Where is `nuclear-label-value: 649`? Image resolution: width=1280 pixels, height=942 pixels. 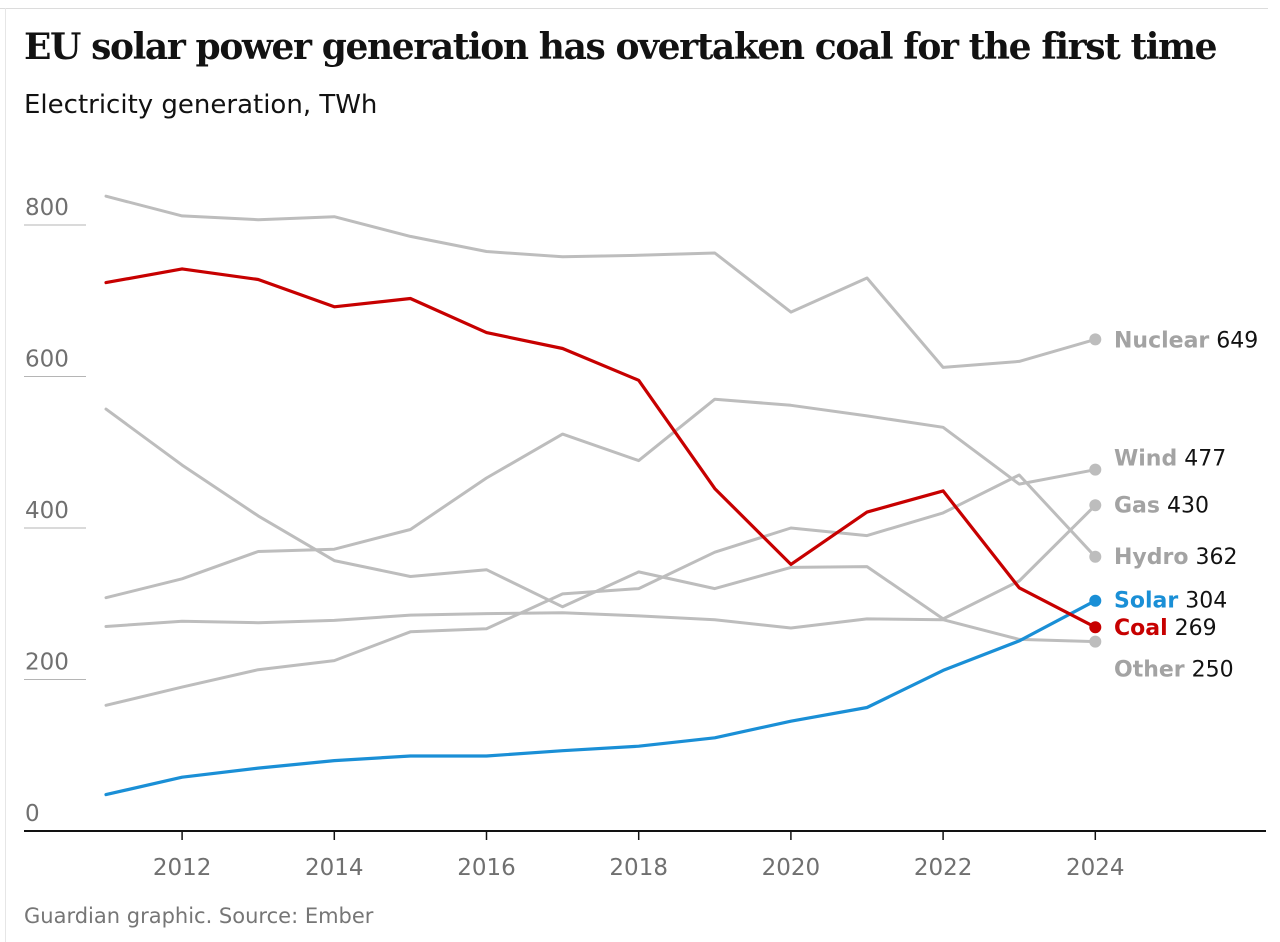
nuclear-label-value: 649 is located at coordinates (1237, 340).